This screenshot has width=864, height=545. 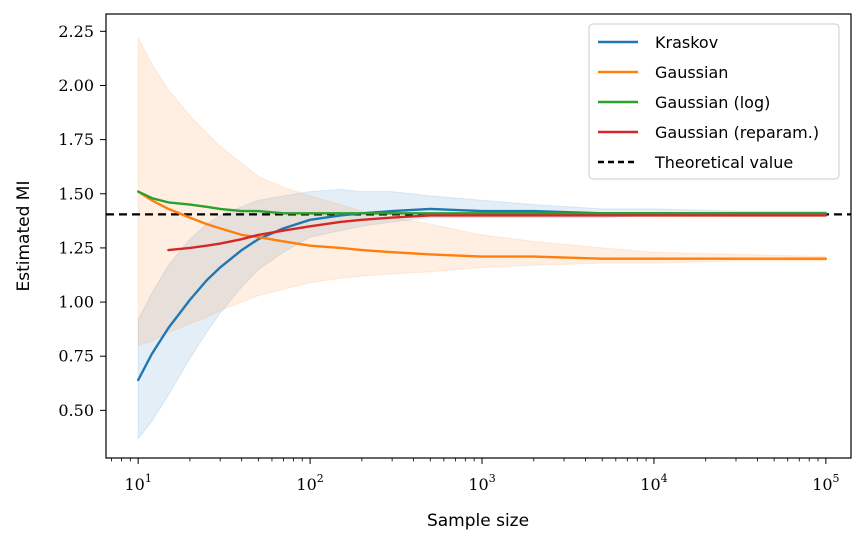 I want to click on x-axis-label: Sample size, so click(x=478, y=521).